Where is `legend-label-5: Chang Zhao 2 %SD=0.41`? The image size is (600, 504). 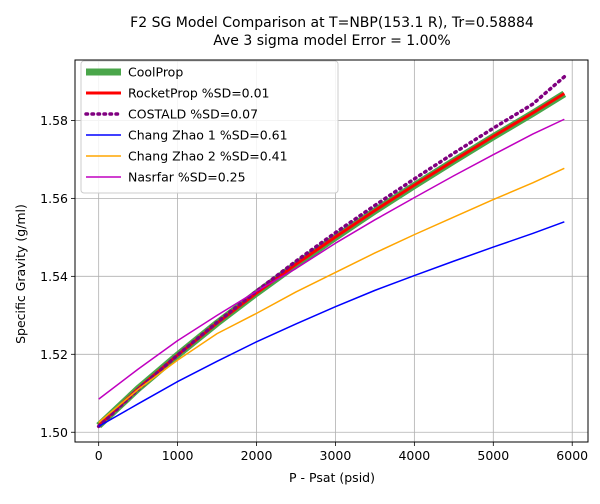 legend-label-5: Chang Zhao 2 %SD=0.41 is located at coordinates (208, 156).